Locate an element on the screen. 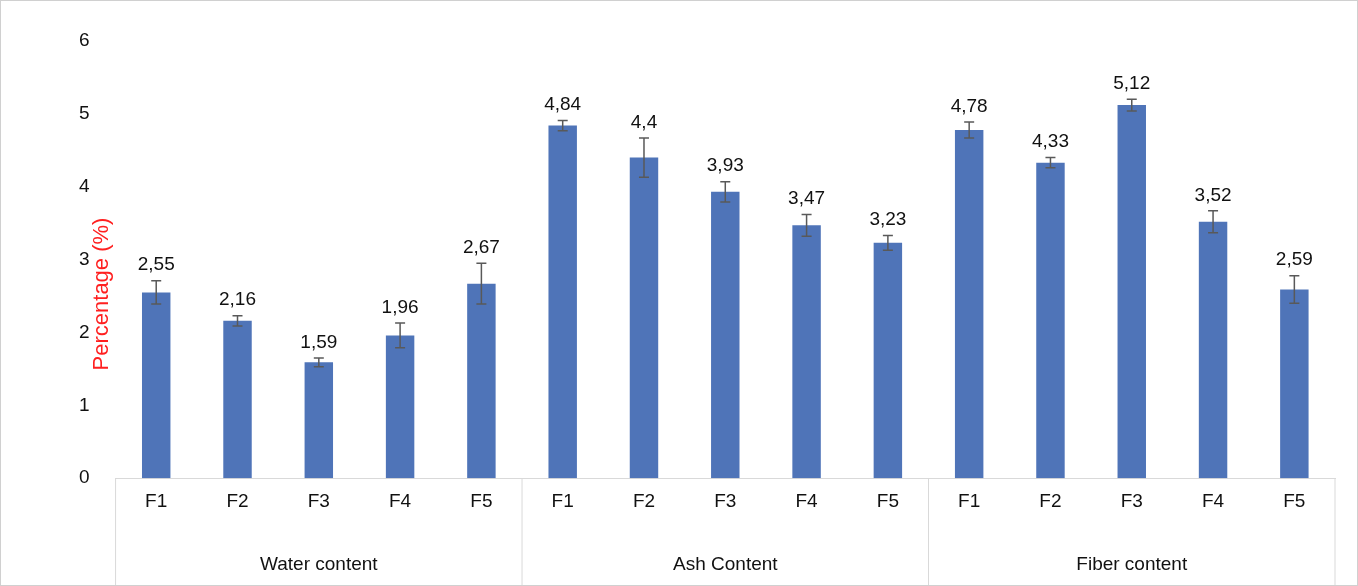  data-label: 4,33 is located at coordinates (1050, 141).